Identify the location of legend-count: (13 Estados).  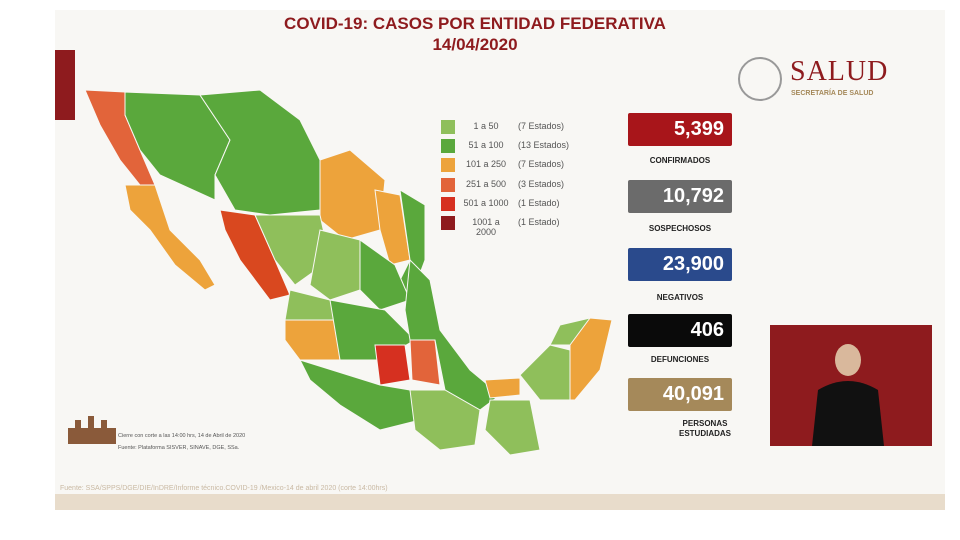
(544, 145).